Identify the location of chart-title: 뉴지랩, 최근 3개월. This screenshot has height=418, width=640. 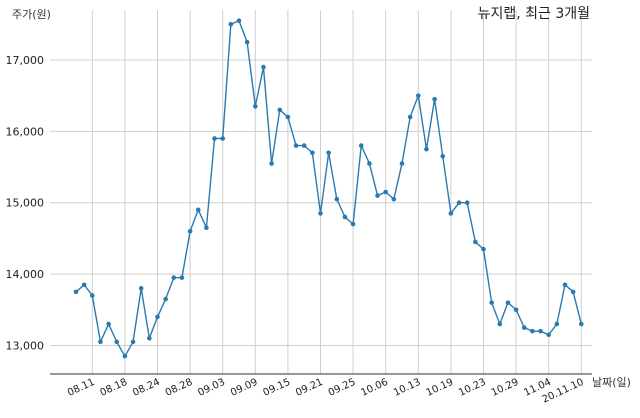
(534, 14).